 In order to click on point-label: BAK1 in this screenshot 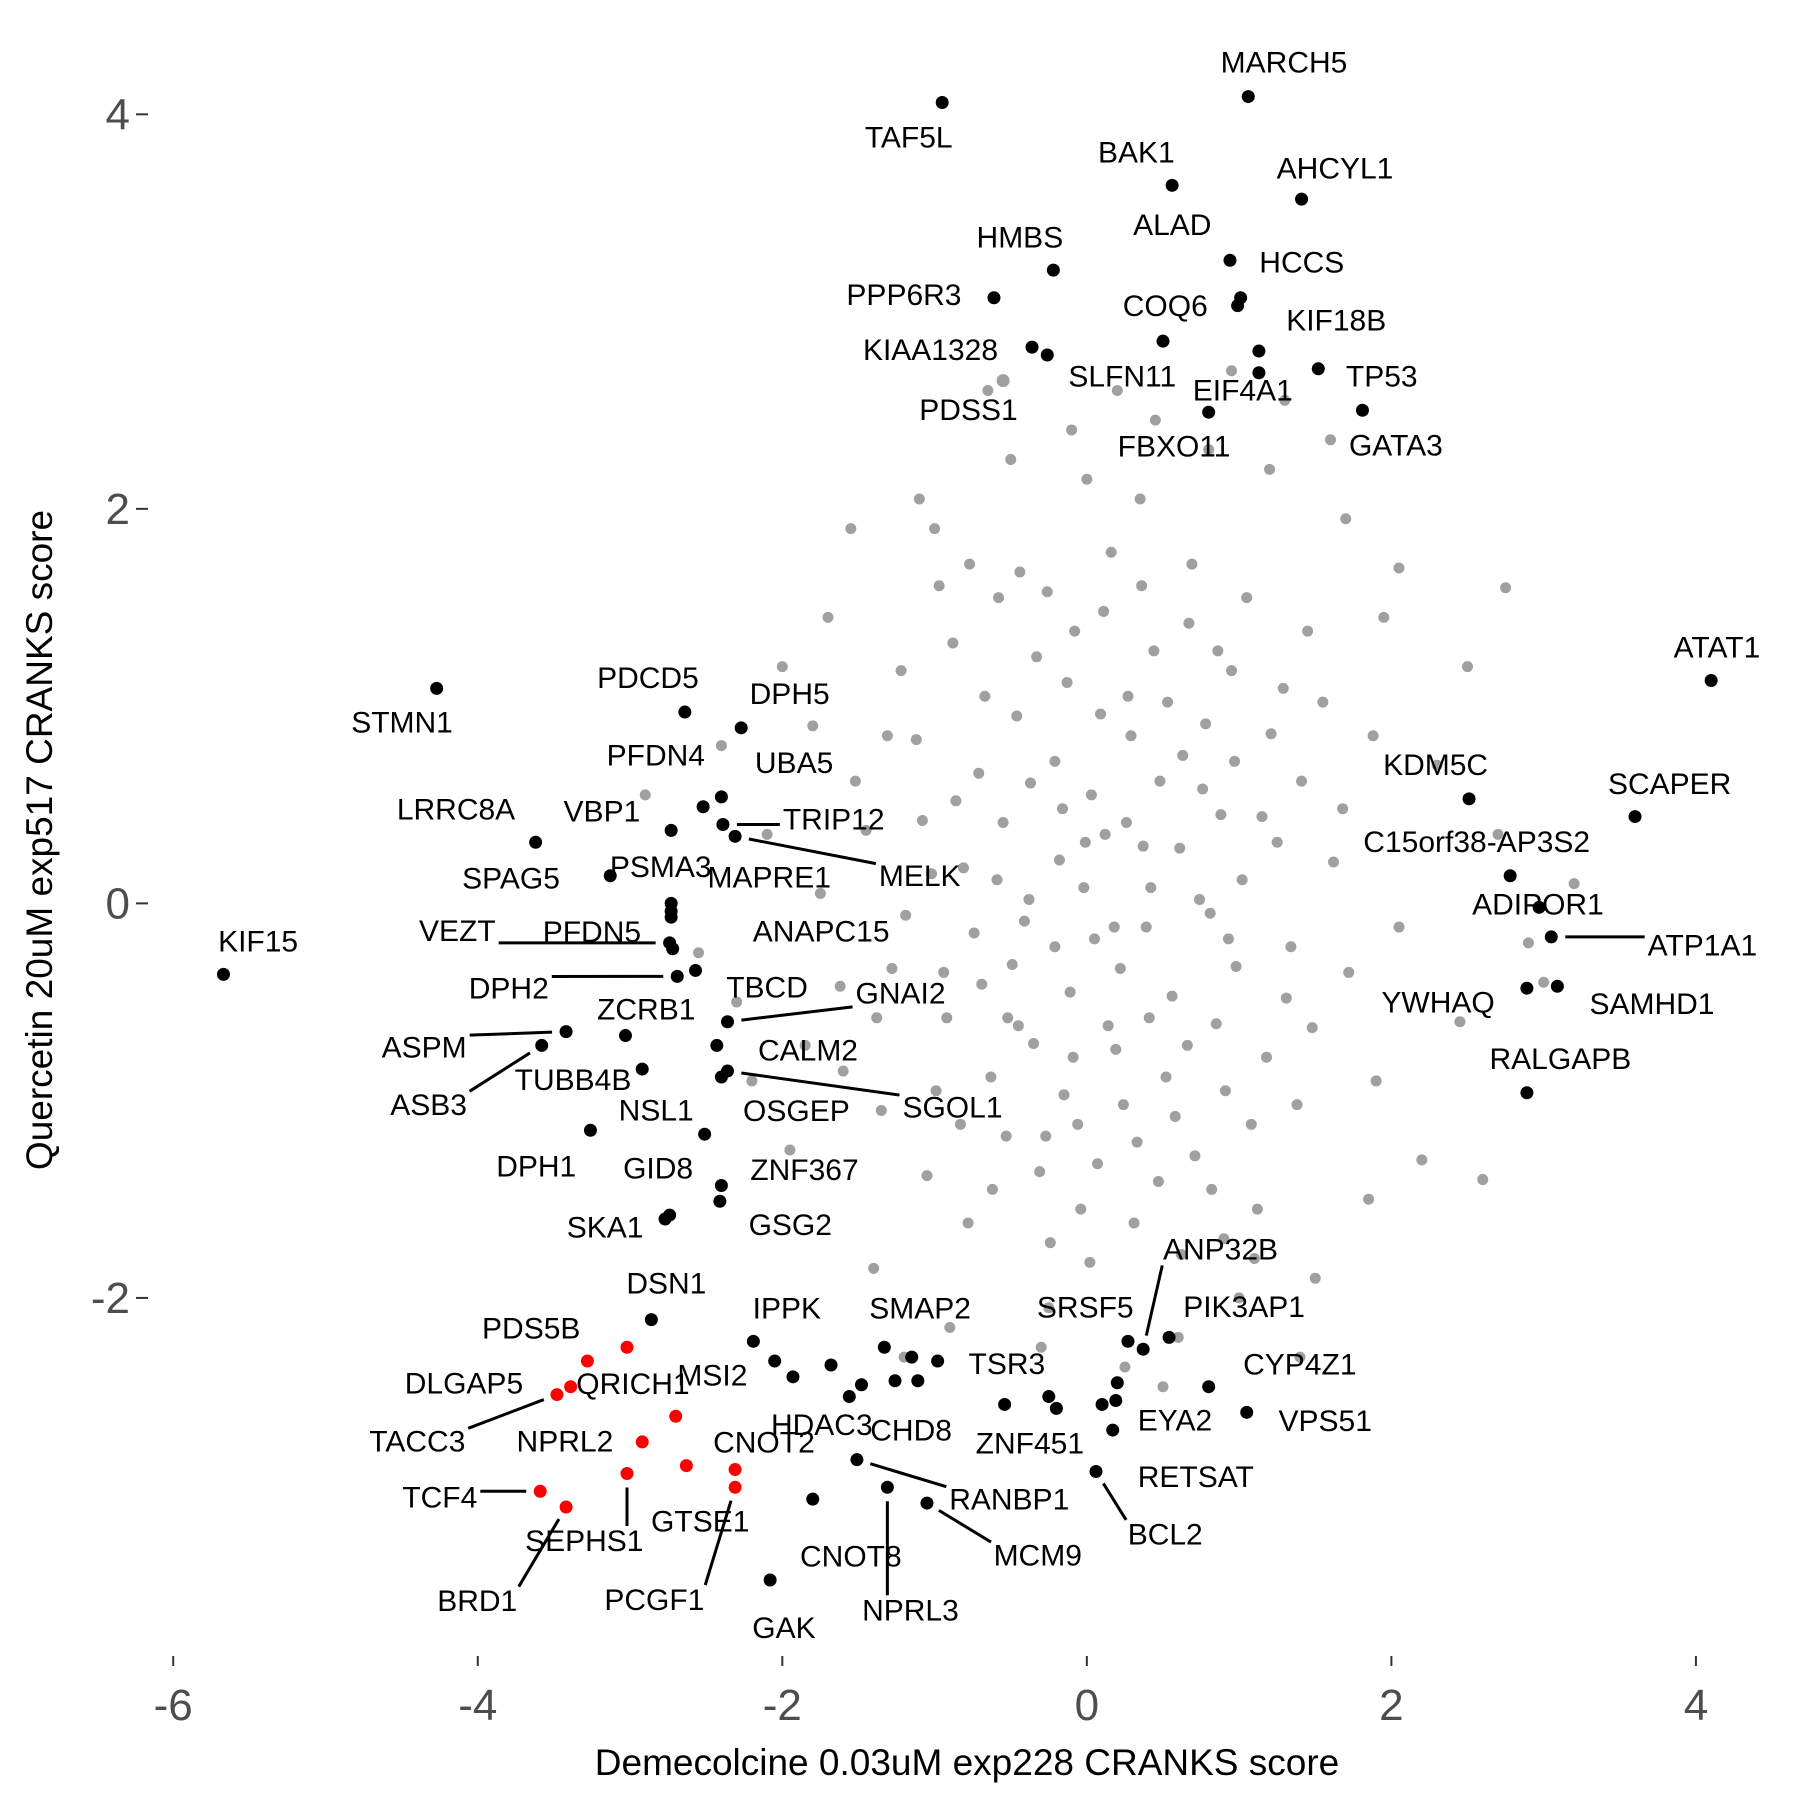, I will do `click(1136, 153)`.